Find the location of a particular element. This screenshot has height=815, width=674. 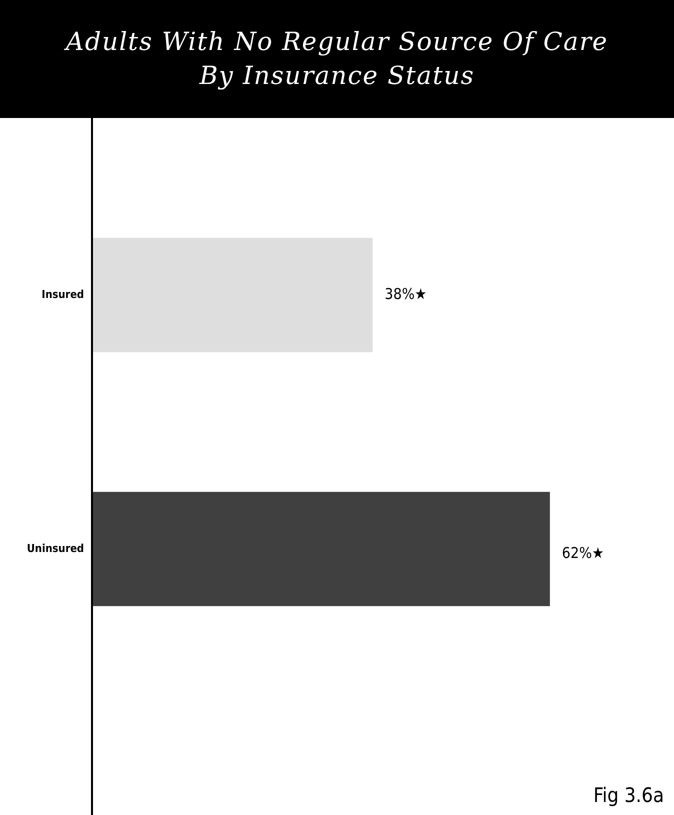

data-label: 62%★ is located at coordinates (583, 553).